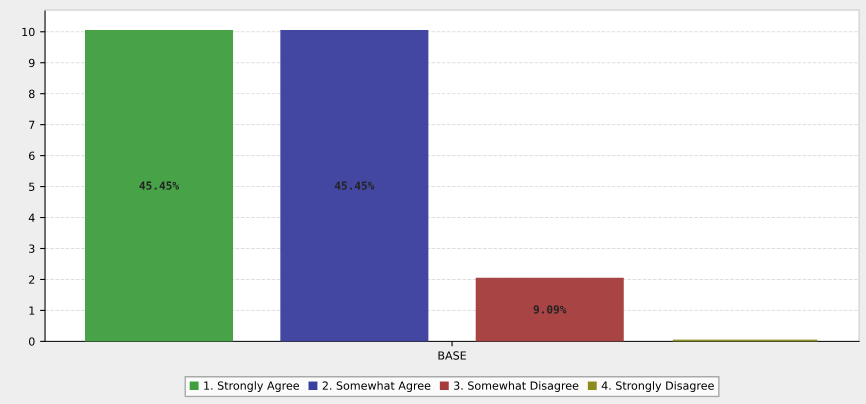 This screenshot has height=404, width=866. What do you see at coordinates (550, 309) in the screenshot?
I see `annotation: 9.09%` at bounding box center [550, 309].